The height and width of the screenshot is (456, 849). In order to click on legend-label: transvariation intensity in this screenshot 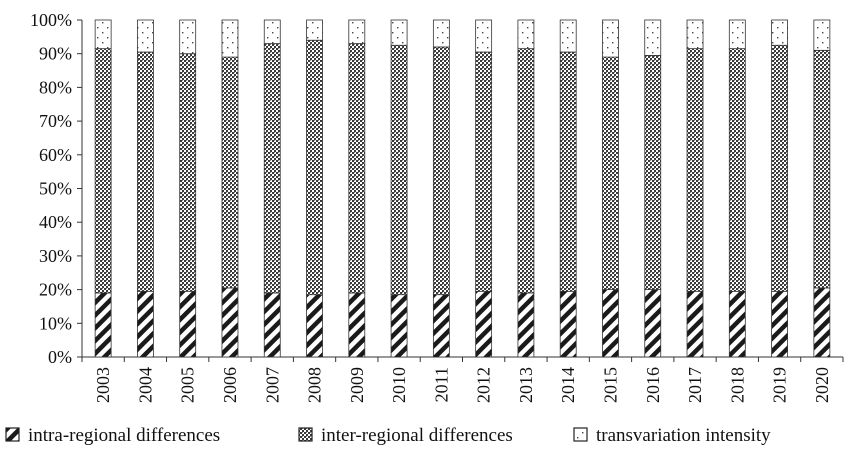, I will do `click(683, 435)`.